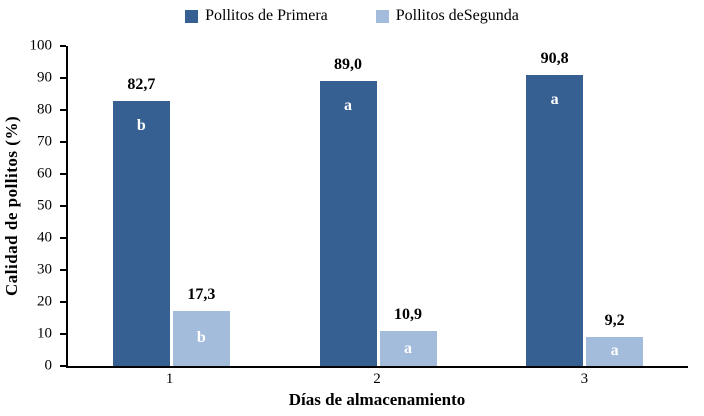  Describe the element at coordinates (44, 205) in the screenshot. I see `y-tick-label: 50` at that location.